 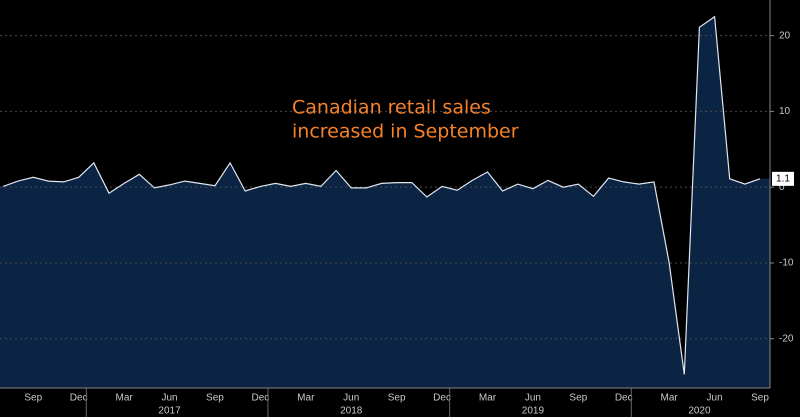 I want to click on y-tick-label: 0, so click(x=782, y=187).